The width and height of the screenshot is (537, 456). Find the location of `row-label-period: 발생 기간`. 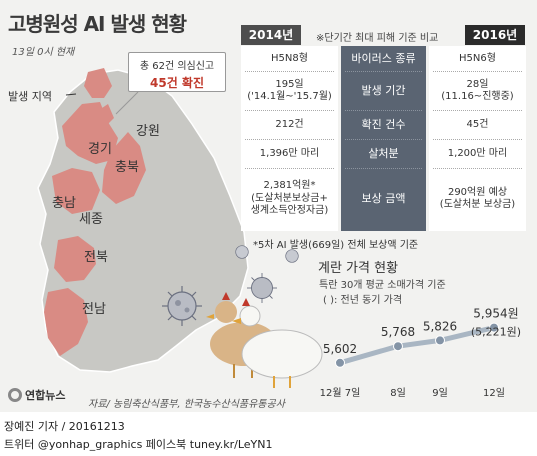

row-label-period: 발생 기간 is located at coordinates (383, 91).